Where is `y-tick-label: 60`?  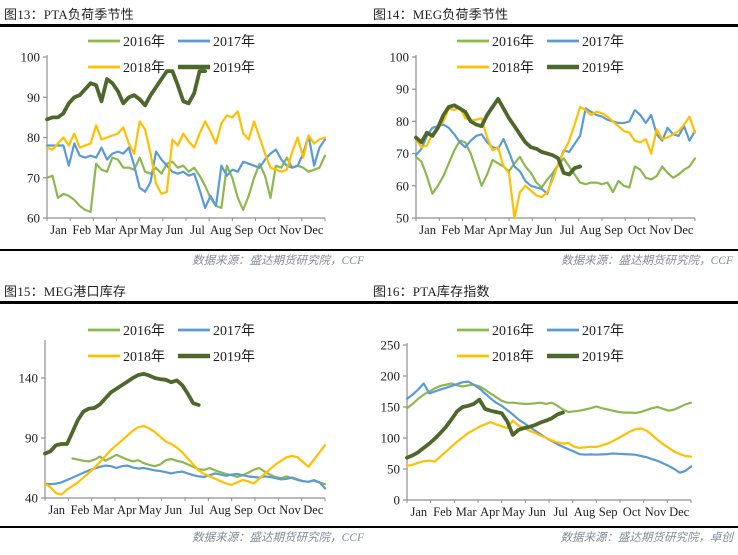
y-tick-label: 60 is located at coordinates (33, 218).